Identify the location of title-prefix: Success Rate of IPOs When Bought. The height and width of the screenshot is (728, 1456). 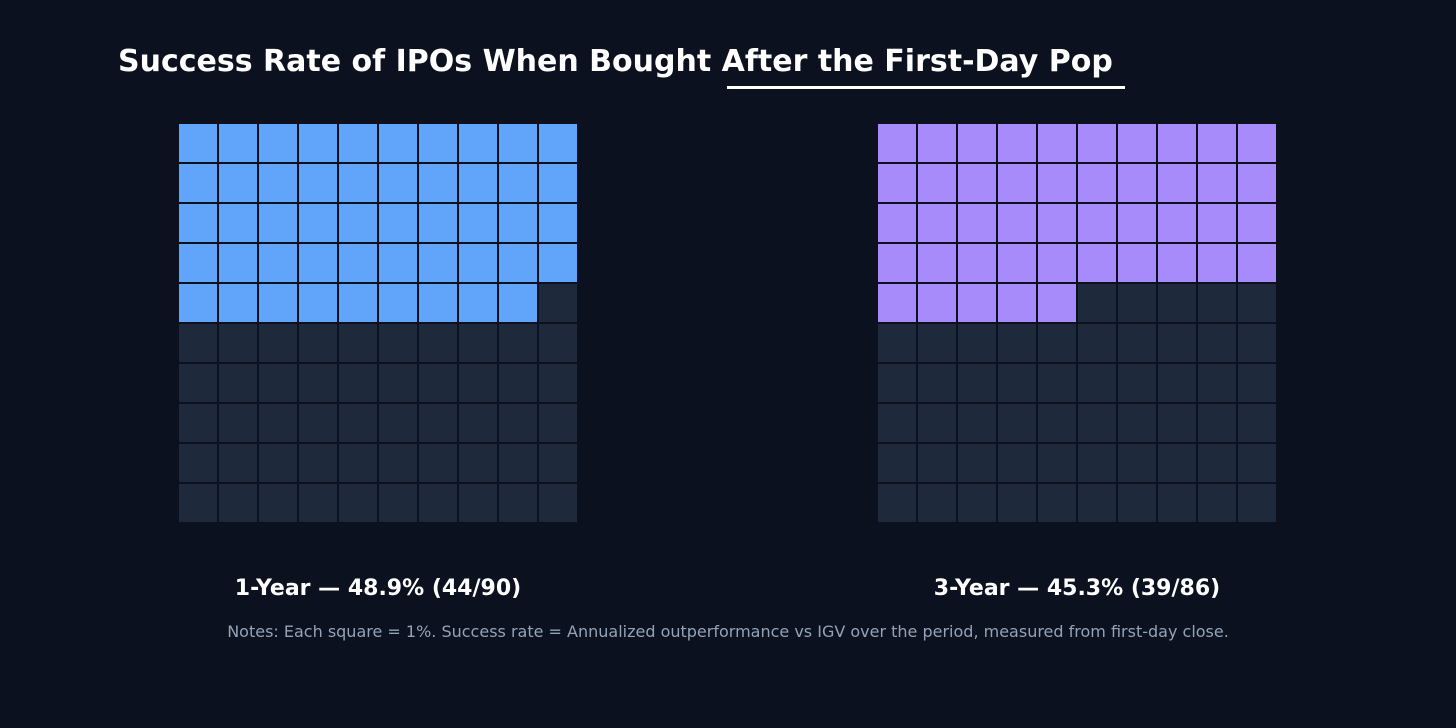
(420, 61).